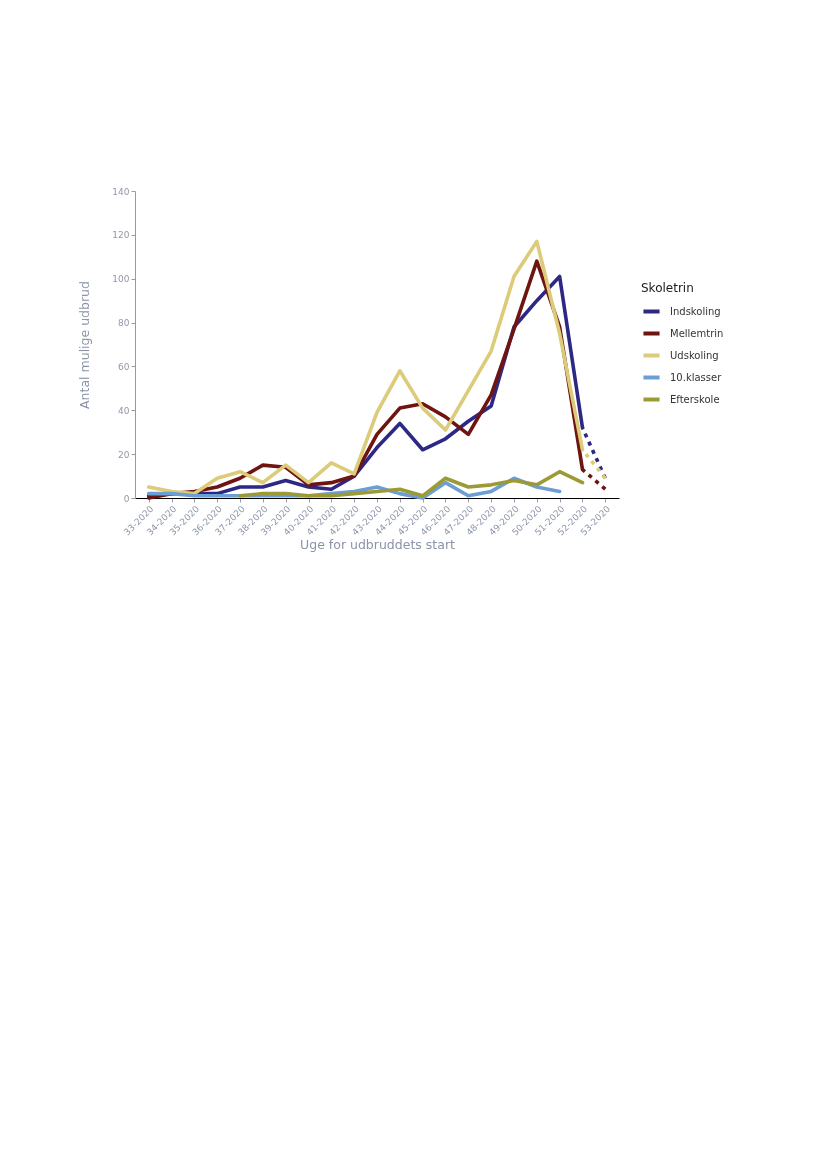 The image size is (827, 1169). What do you see at coordinates (121, 279) in the screenshot?
I see `y-tick-label: 100` at bounding box center [121, 279].